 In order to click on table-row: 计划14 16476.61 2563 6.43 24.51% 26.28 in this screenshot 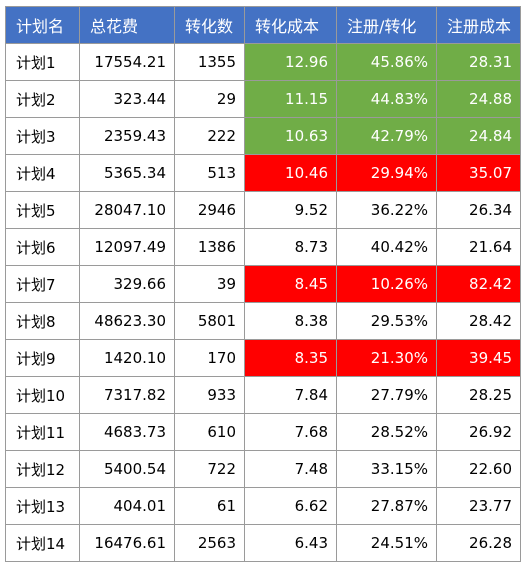, I will do `click(263, 543)`.